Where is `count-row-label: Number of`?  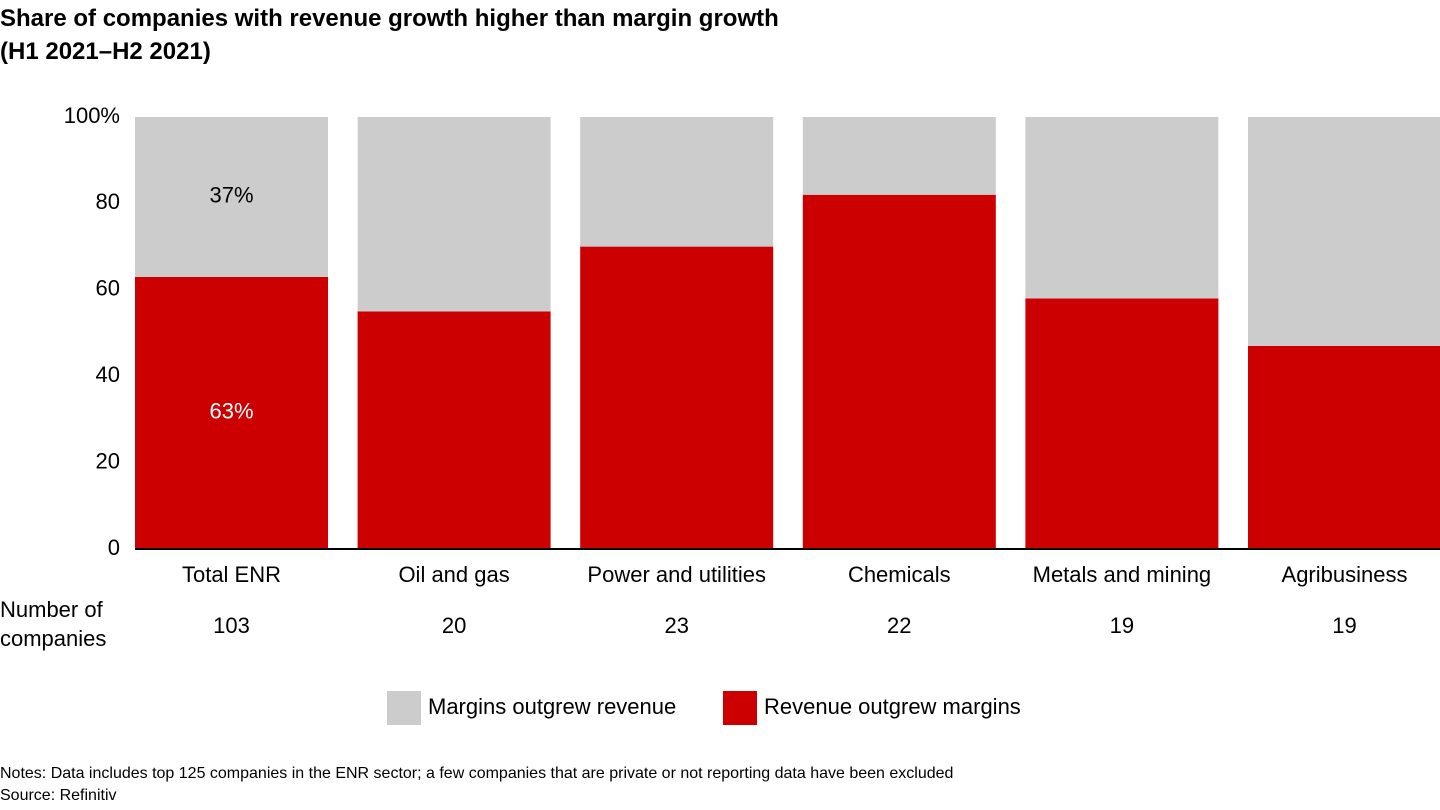
count-row-label: Number of is located at coordinates (52, 609).